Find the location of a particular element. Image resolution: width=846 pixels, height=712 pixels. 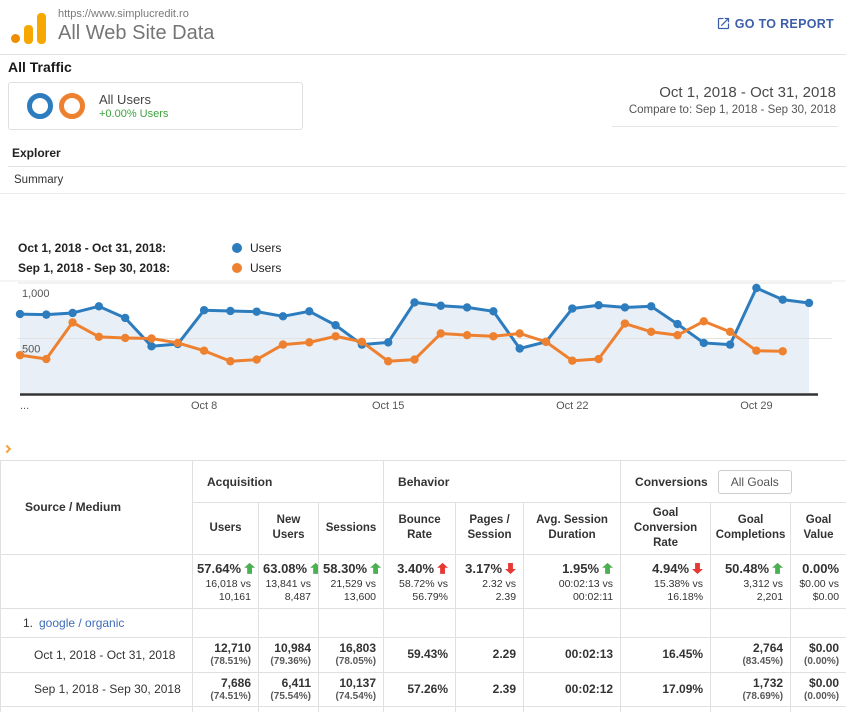

value-cell: 10,137 (74.54%) is located at coordinates (351, 689).